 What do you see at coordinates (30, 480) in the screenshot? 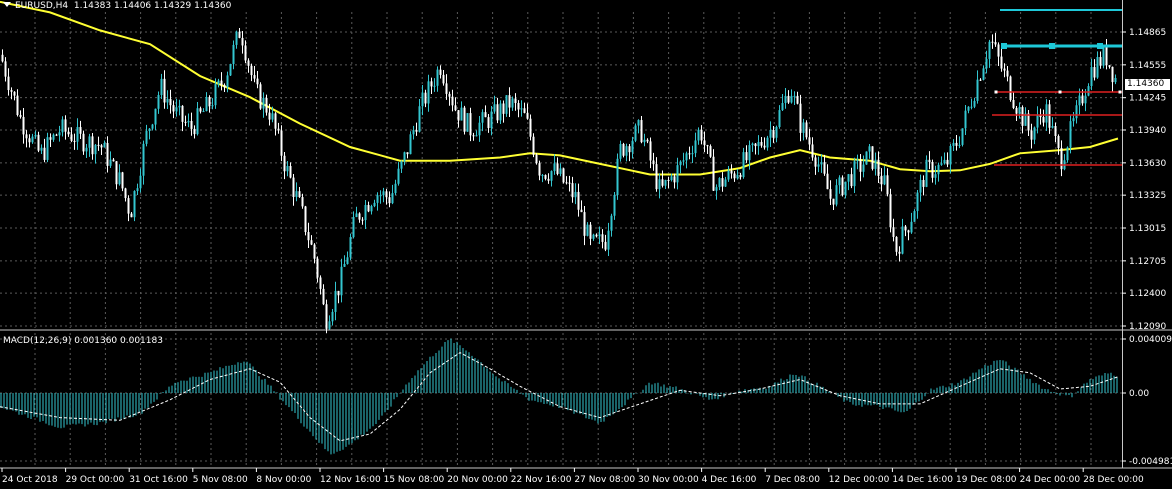
I see `time-axis-label: 24 Oct 2018` at bounding box center [30, 480].